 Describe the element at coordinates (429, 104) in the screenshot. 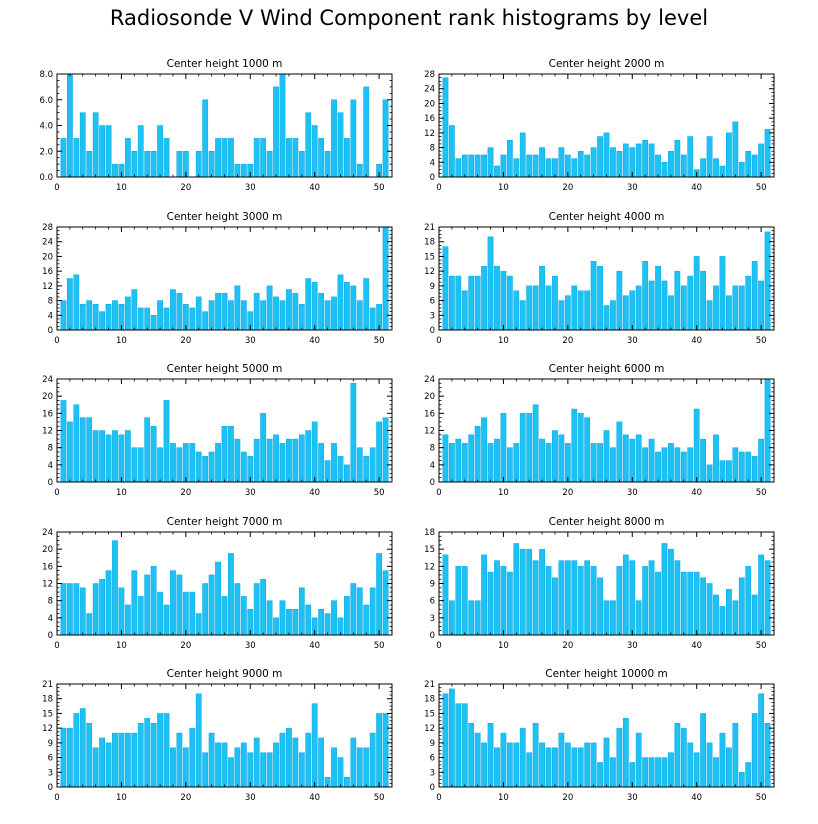

I see `y-tick-label: 20` at that location.